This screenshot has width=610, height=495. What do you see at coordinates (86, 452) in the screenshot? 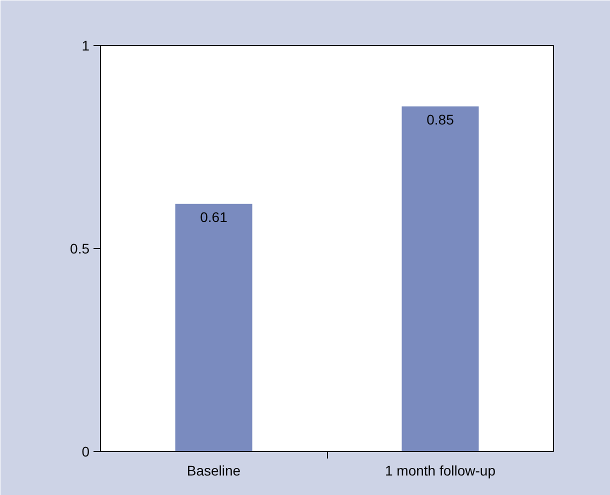
I see `y-tick-label: 0` at bounding box center [86, 452].